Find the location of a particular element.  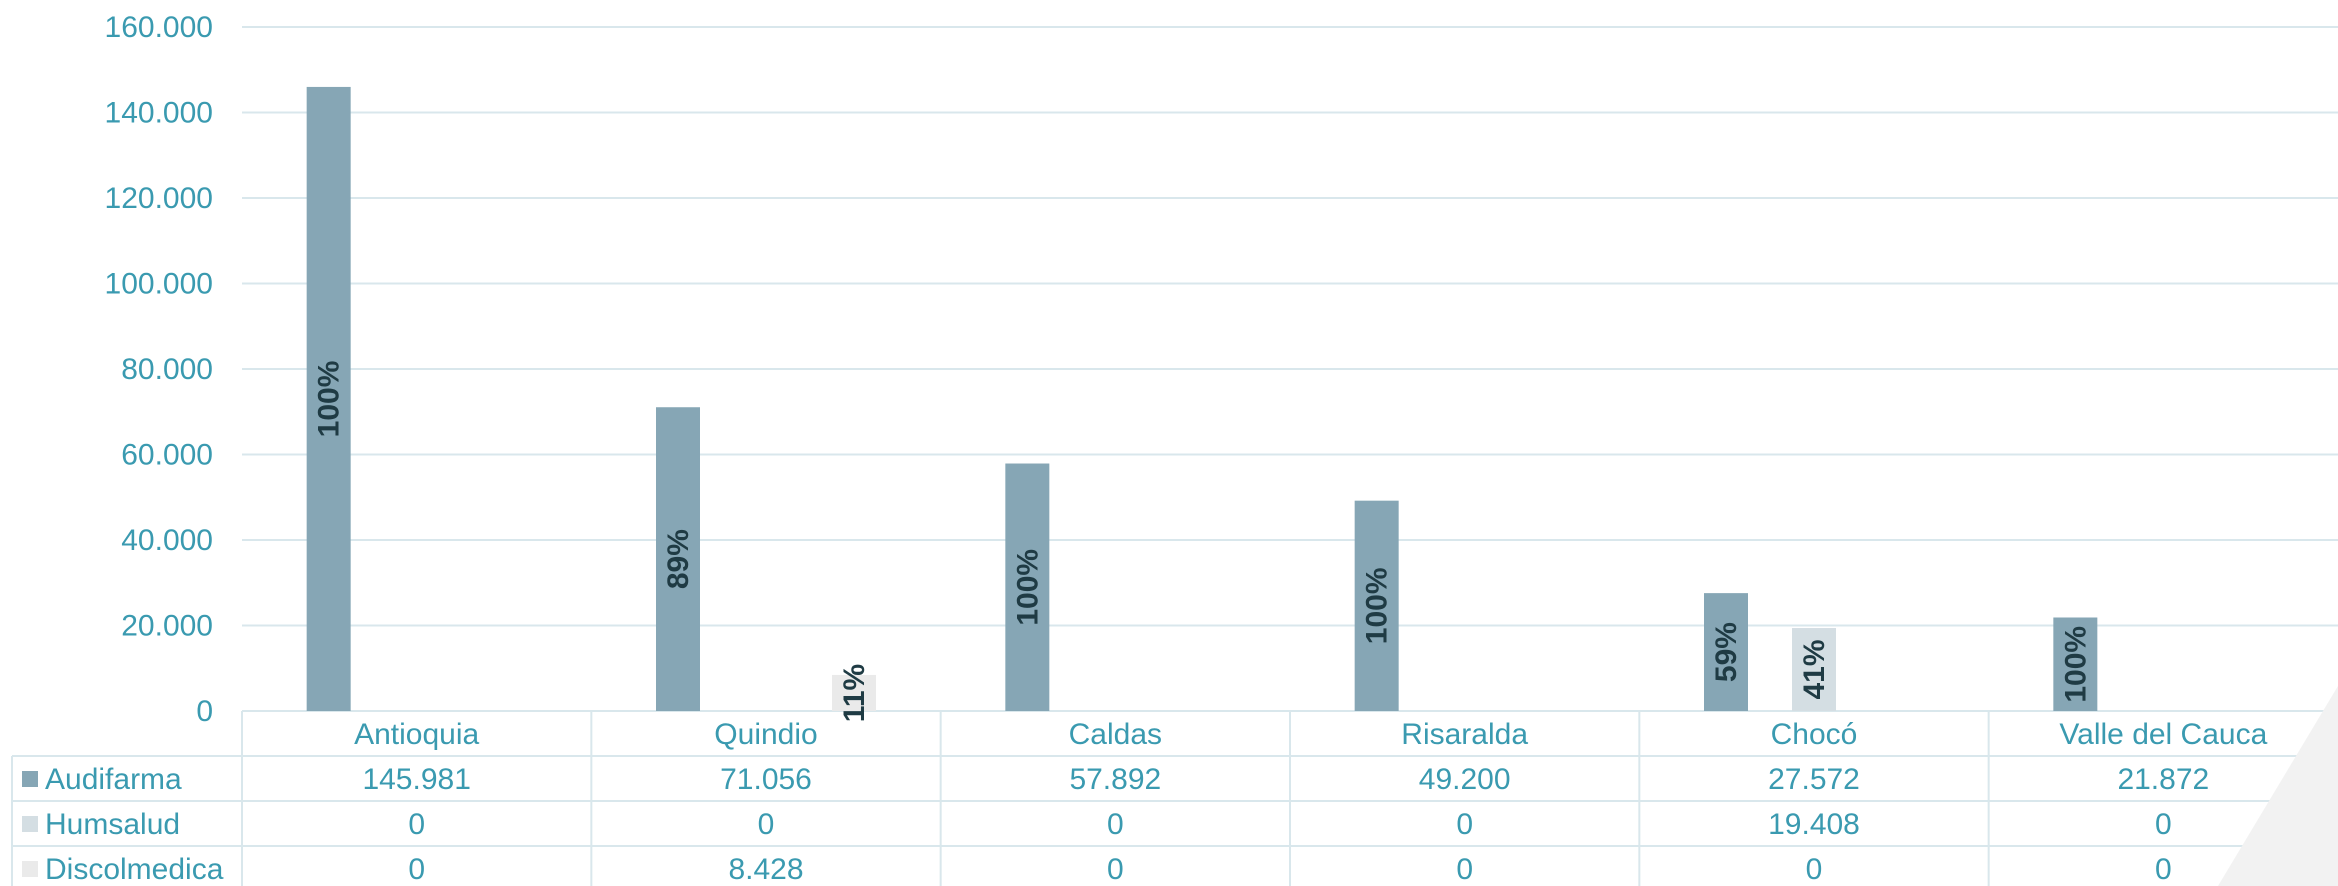

bar-audifarma-valle-del-cauca is located at coordinates (2075, 664).